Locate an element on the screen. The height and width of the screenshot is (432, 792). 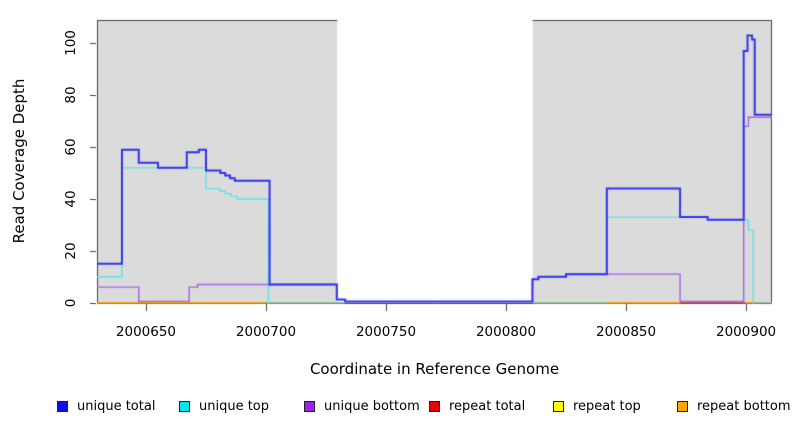
y-tick-label: 80 is located at coordinates (71, 95).